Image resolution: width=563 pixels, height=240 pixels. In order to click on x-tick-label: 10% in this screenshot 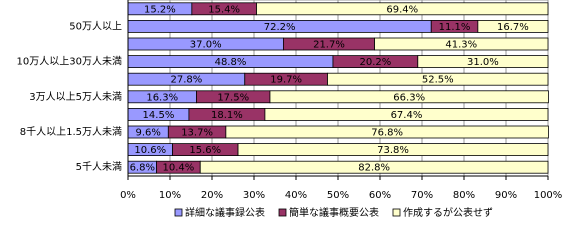, I will do `click(170, 195)`.